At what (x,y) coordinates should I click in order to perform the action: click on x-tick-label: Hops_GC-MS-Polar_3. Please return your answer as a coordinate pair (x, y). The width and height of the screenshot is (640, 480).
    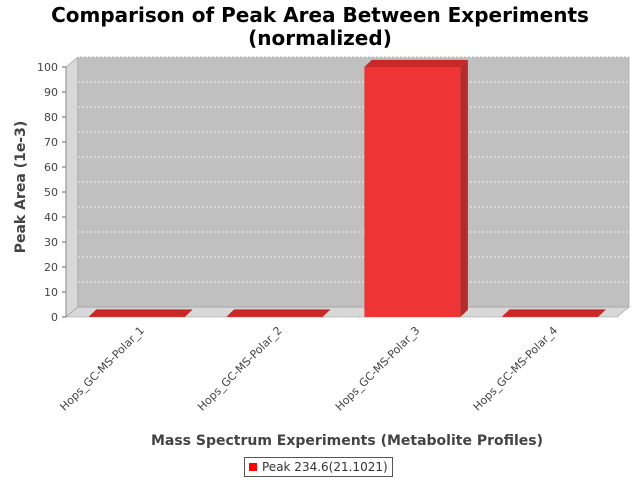
    Looking at the image, I should click on (378, 369).